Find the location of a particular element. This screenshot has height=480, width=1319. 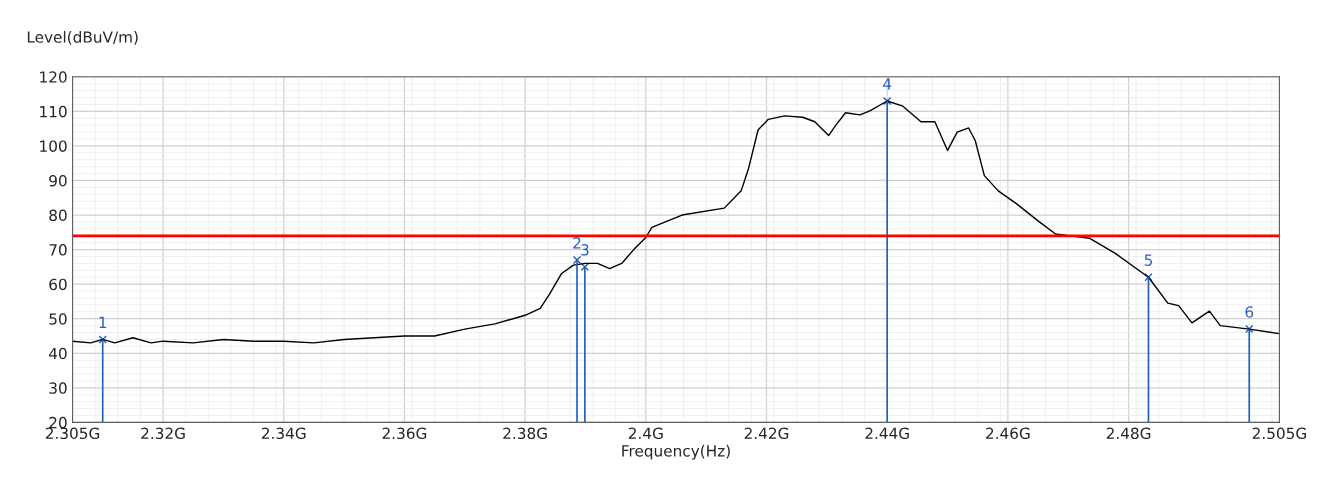

annotation: 1 is located at coordinates (103, 322).